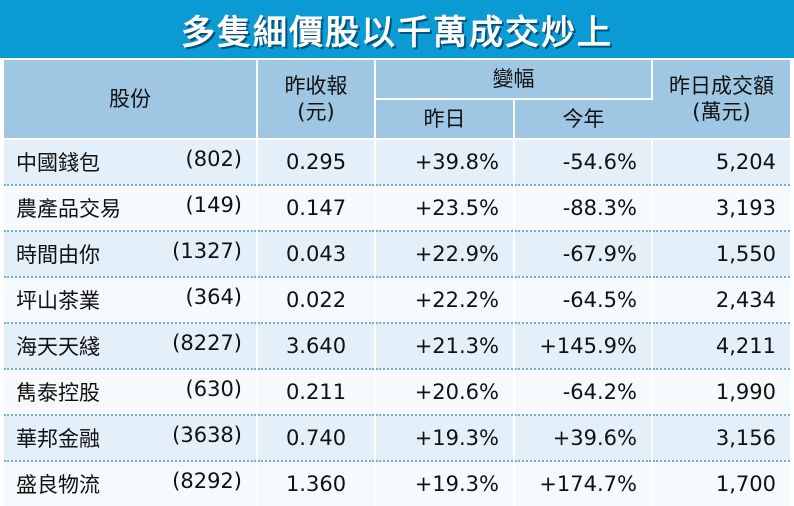  I want to click on table-row: 華邦金融 (3638) 0.740 +19.3% +39.6% 3,156, so click(397, 438).